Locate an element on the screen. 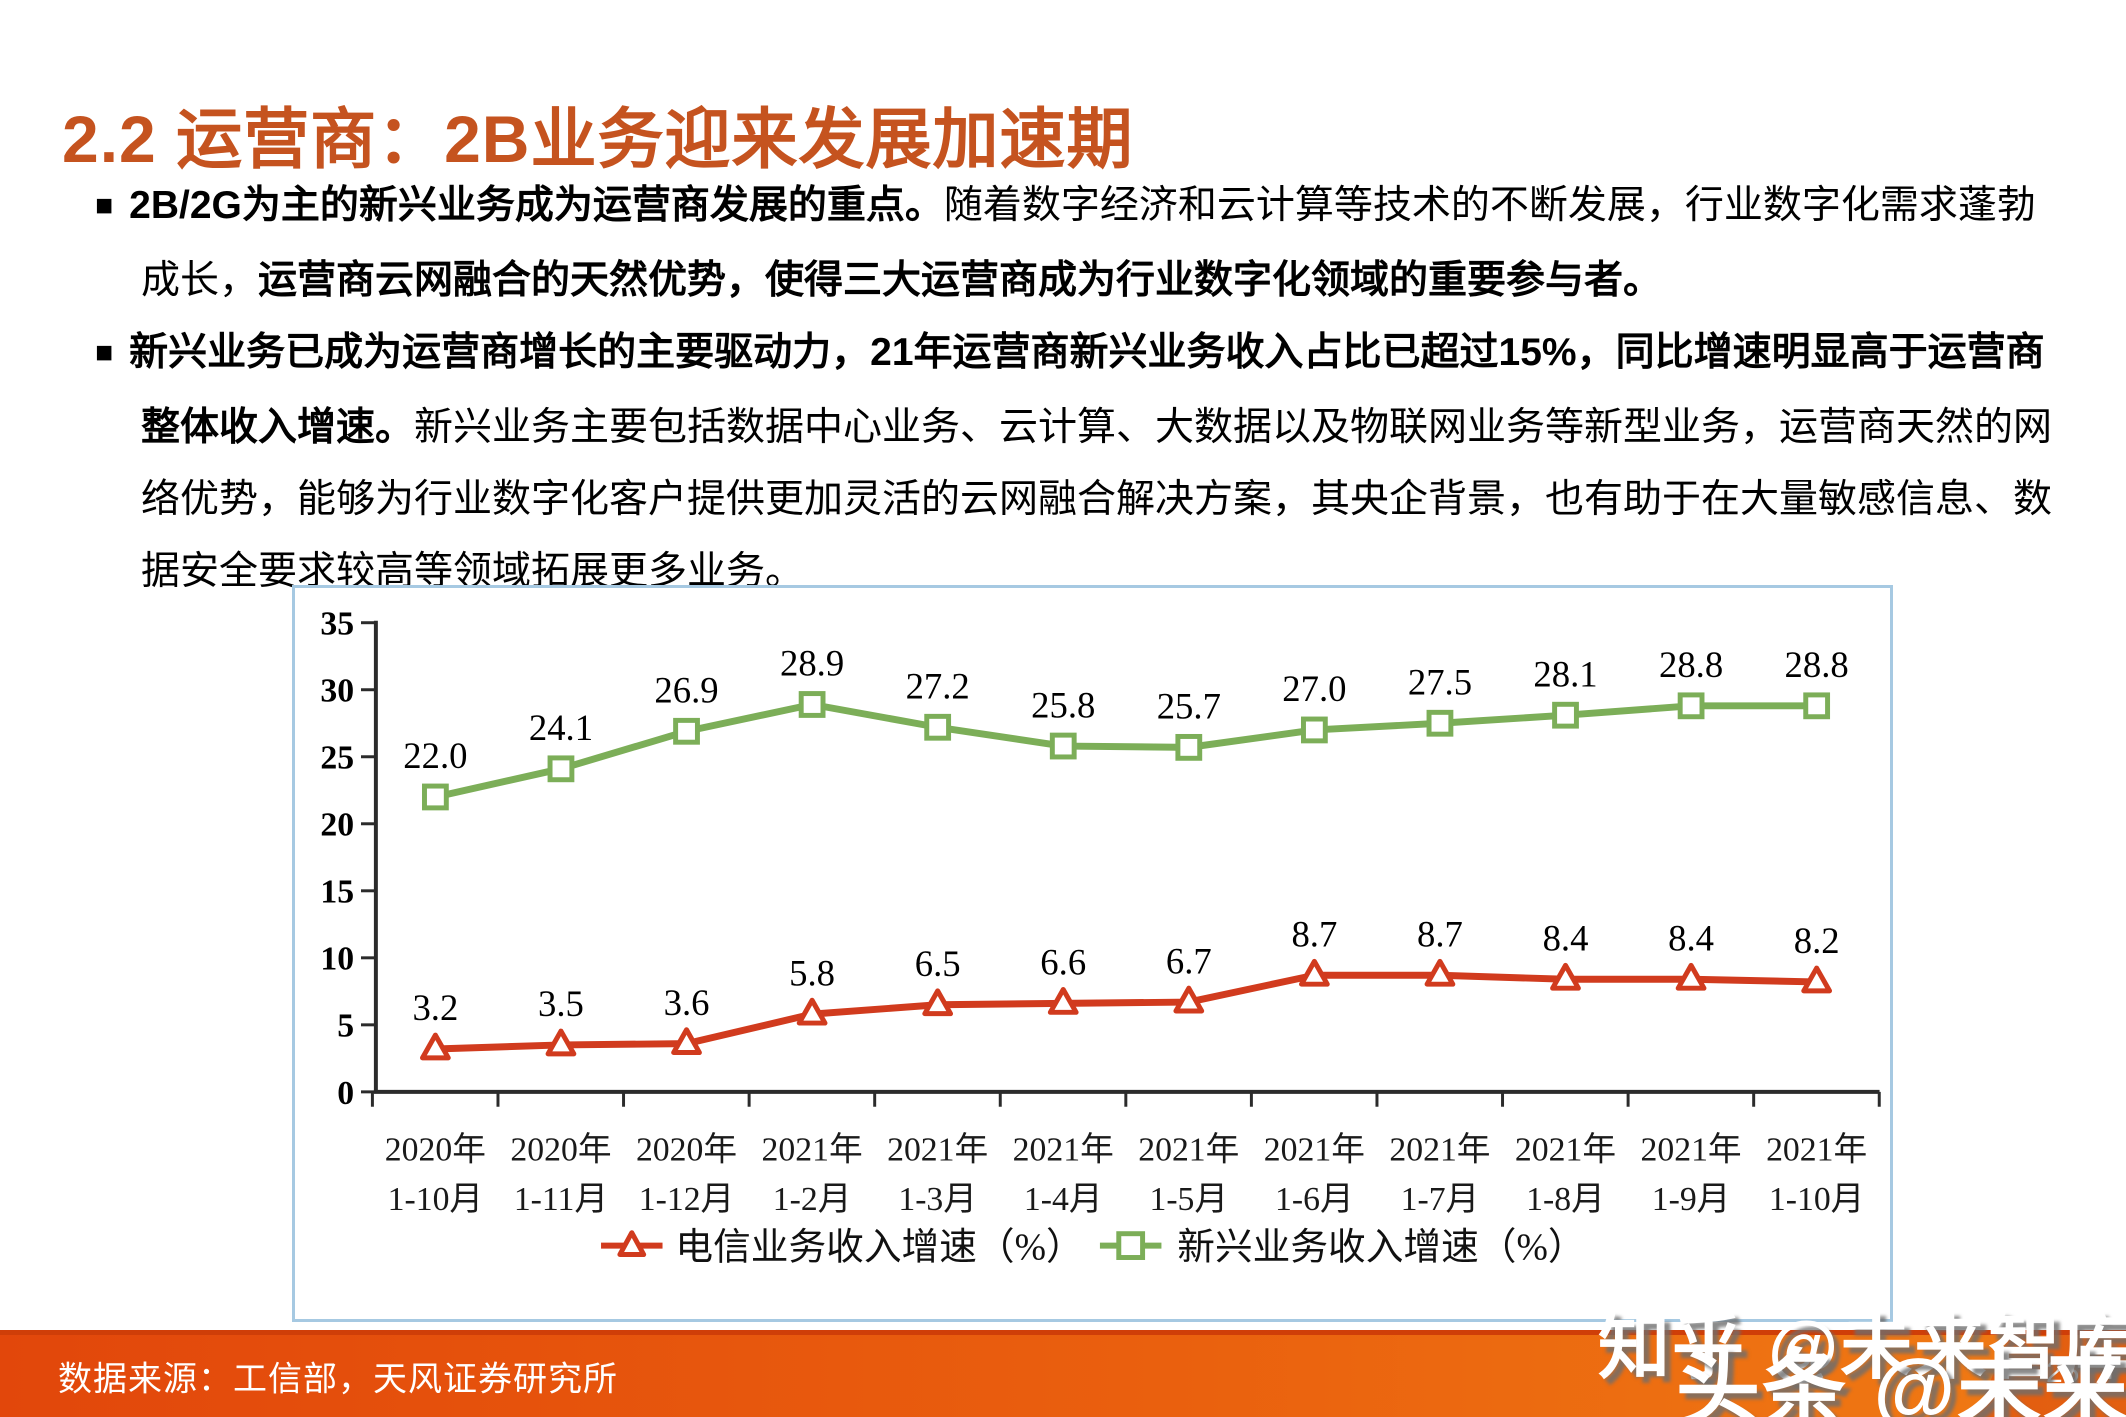 This screenshot has width=2126, height=1417. x-tick-label: 1-2月 is located at coordinates (812, 1199).